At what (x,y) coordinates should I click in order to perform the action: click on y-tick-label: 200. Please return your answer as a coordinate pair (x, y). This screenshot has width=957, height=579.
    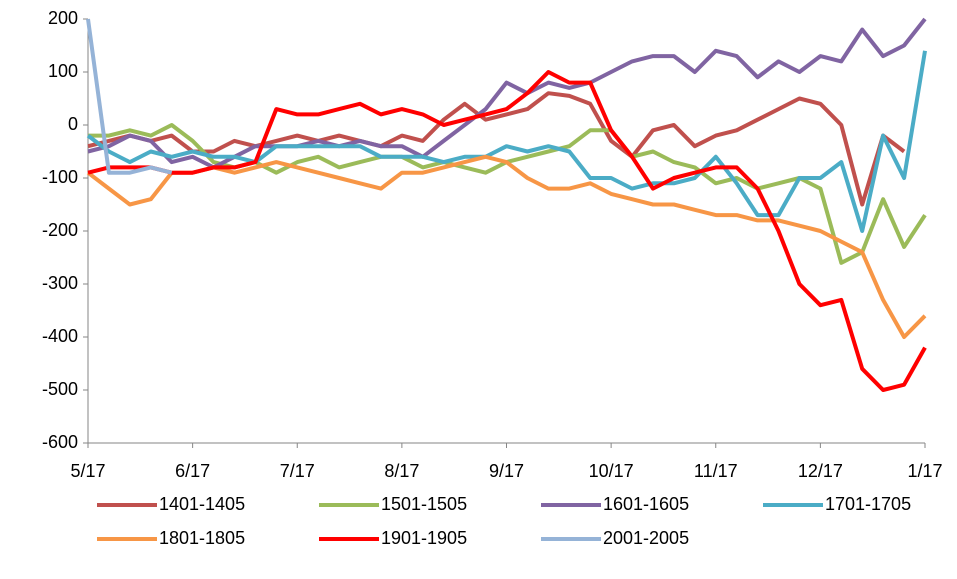
    Looking at the image, I should click on (63, 18).